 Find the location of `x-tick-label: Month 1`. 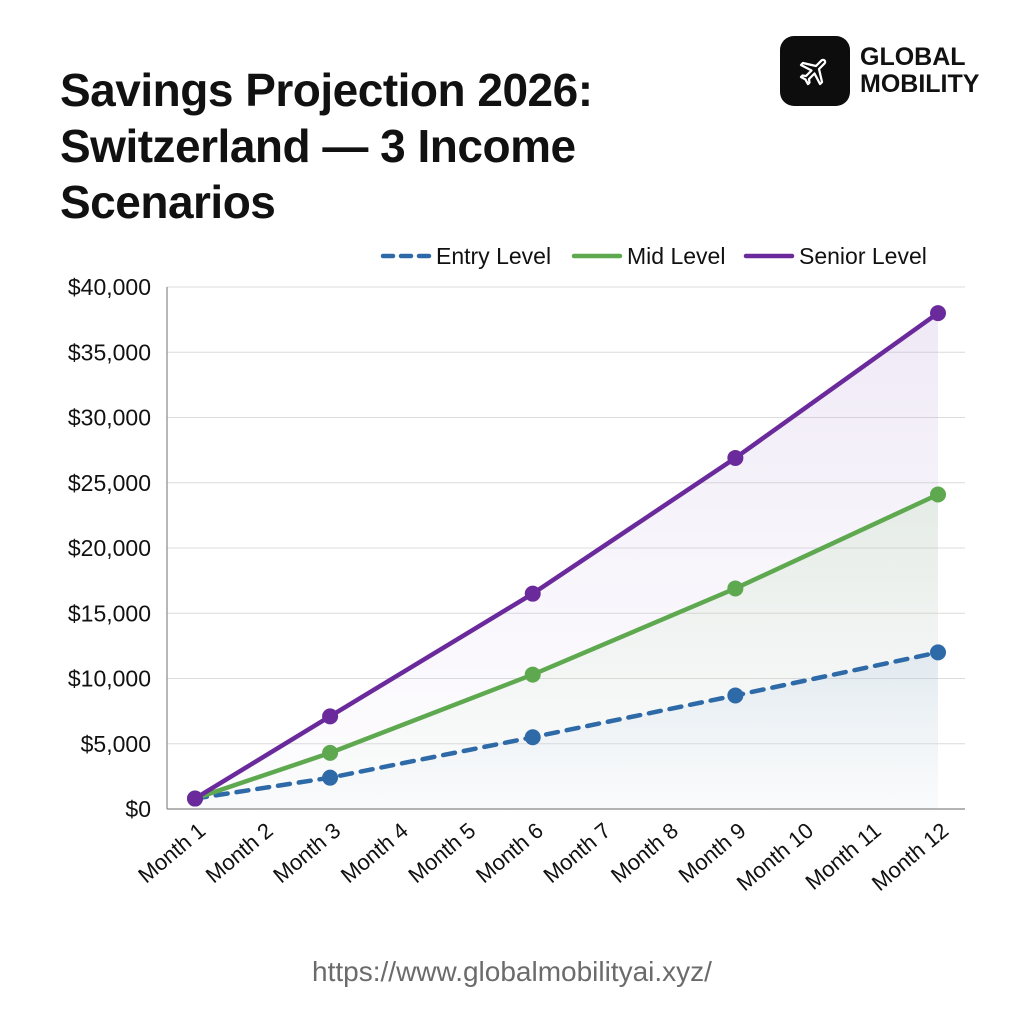

x-tick-label: Month 1 is located at coordinates (171, 853).